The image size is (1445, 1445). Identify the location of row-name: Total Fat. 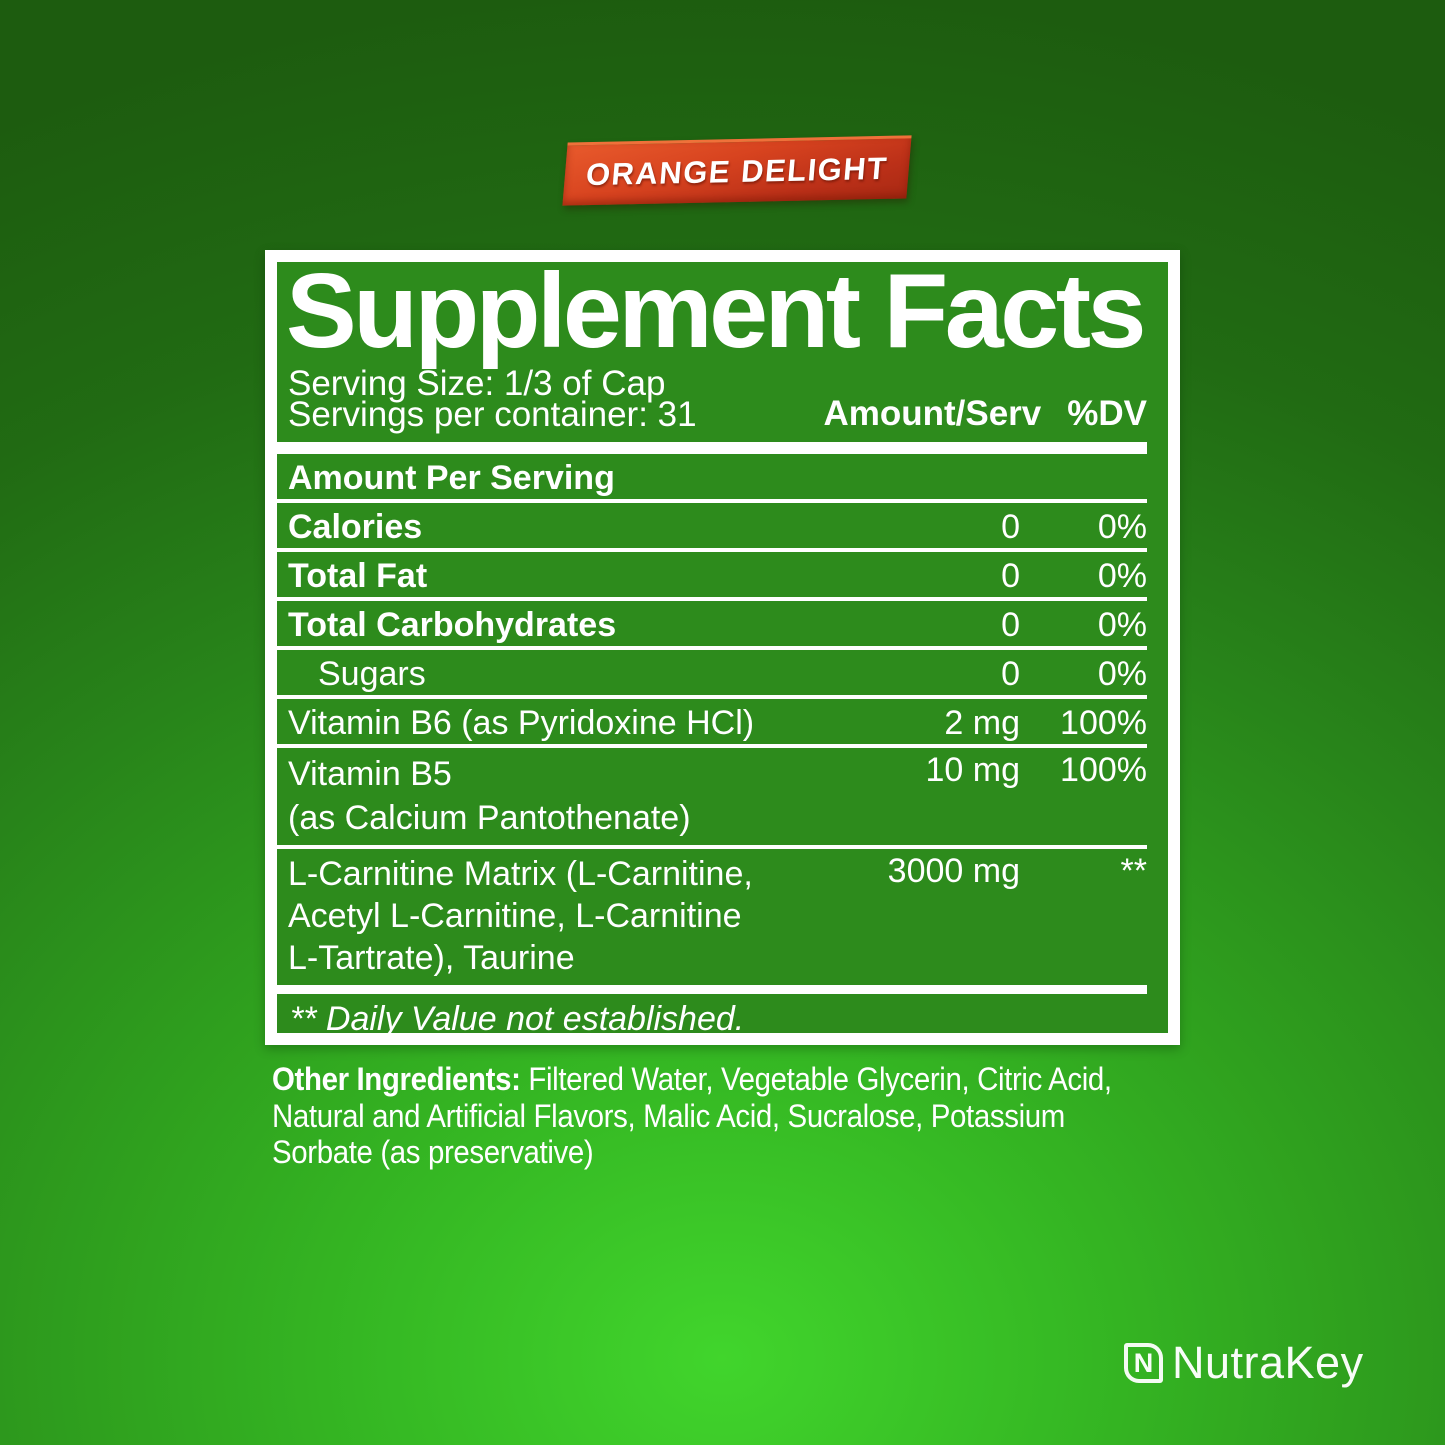
(358, 576).